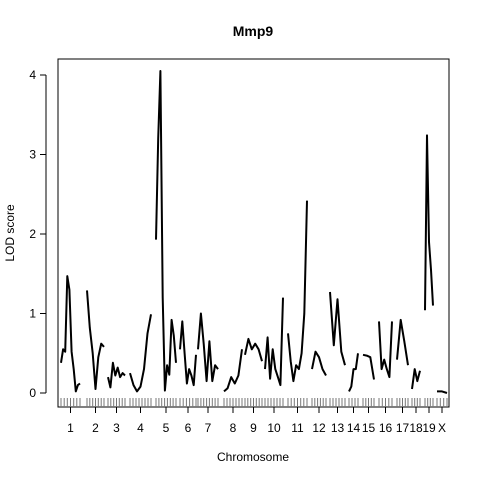  I want to click on x-tick-label: 15, so click(369, 428).